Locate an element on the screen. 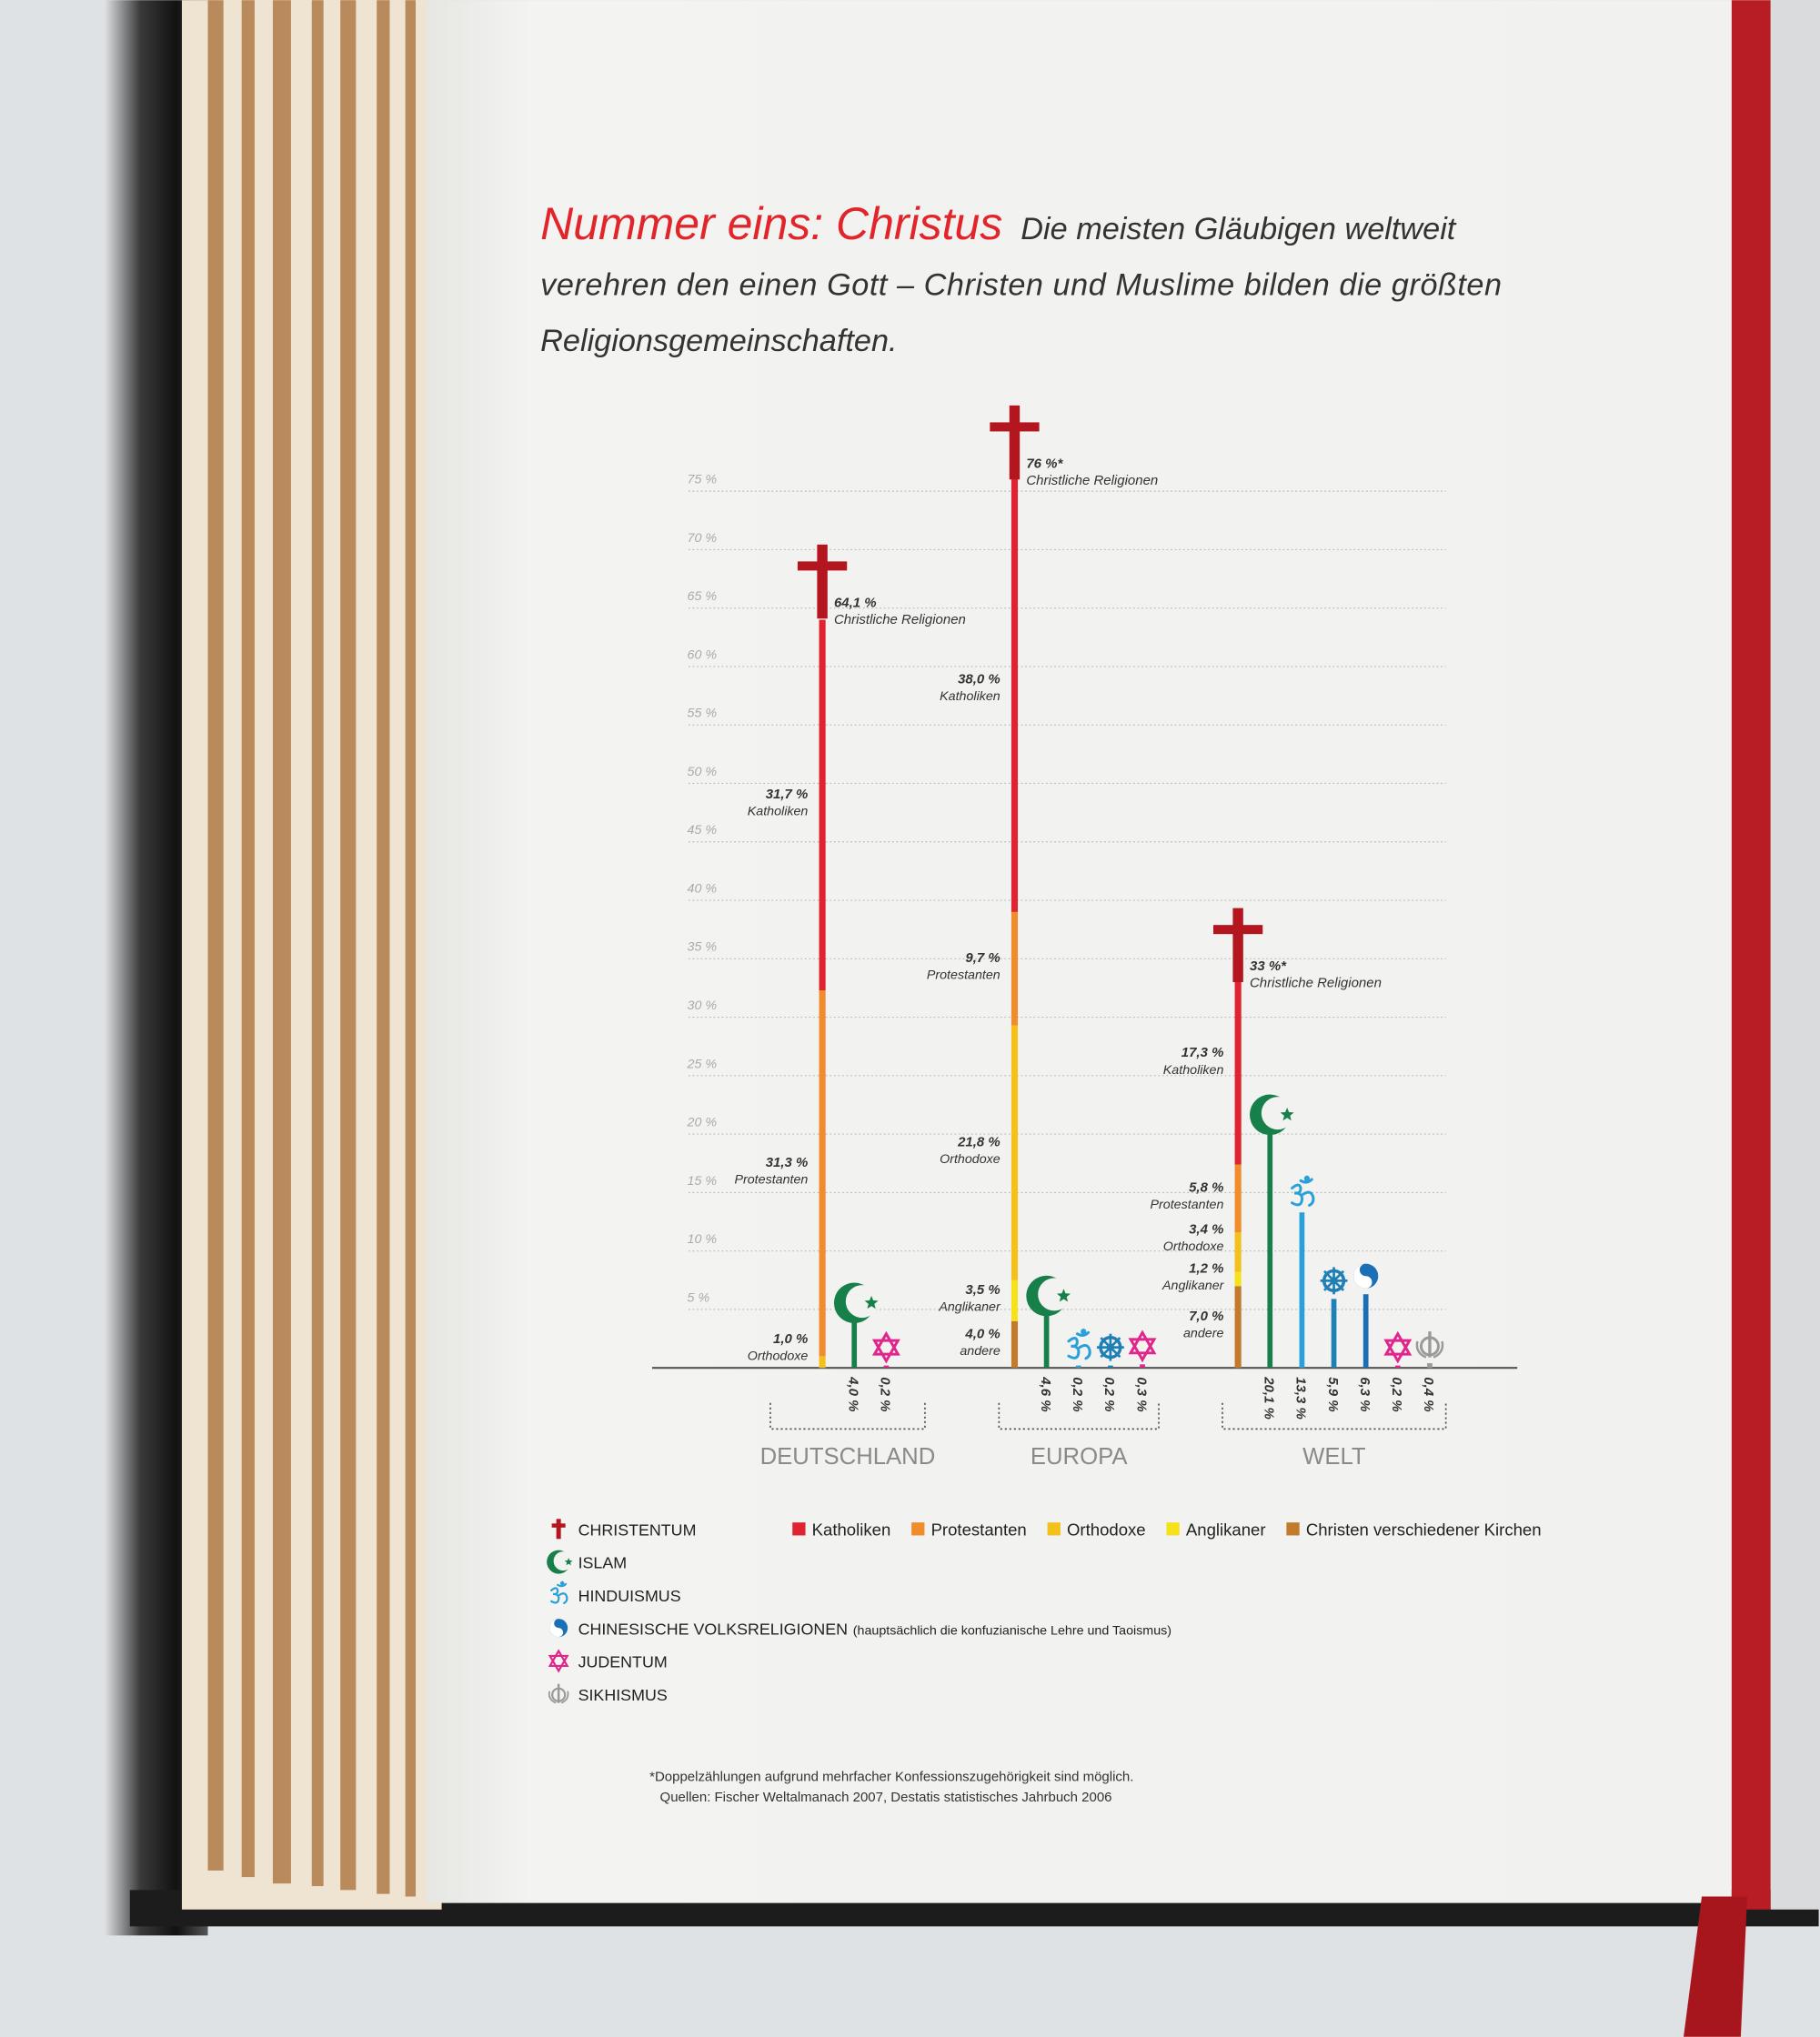  segment-value-label: 3,5 % is located at coordinates (983, 1290).